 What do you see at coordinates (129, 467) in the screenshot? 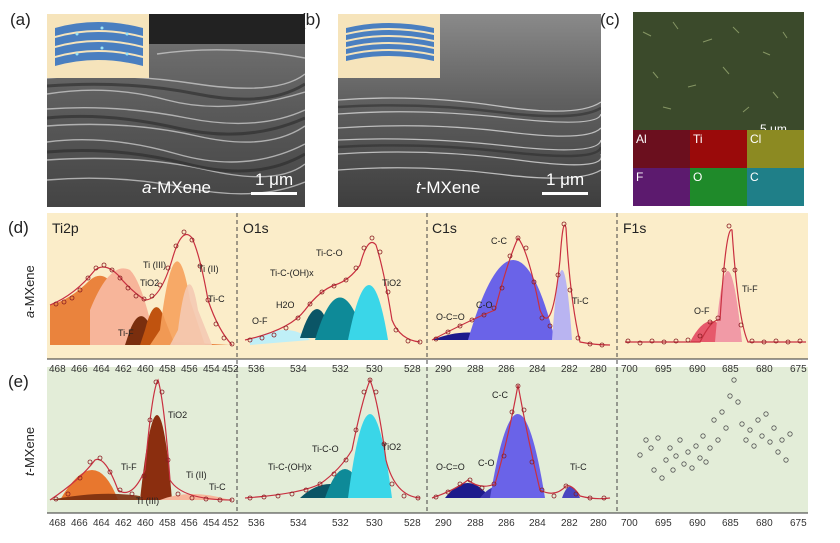
I see `ti2p-e-anno-tif: Ti-F` at bounding box center [129, 467].